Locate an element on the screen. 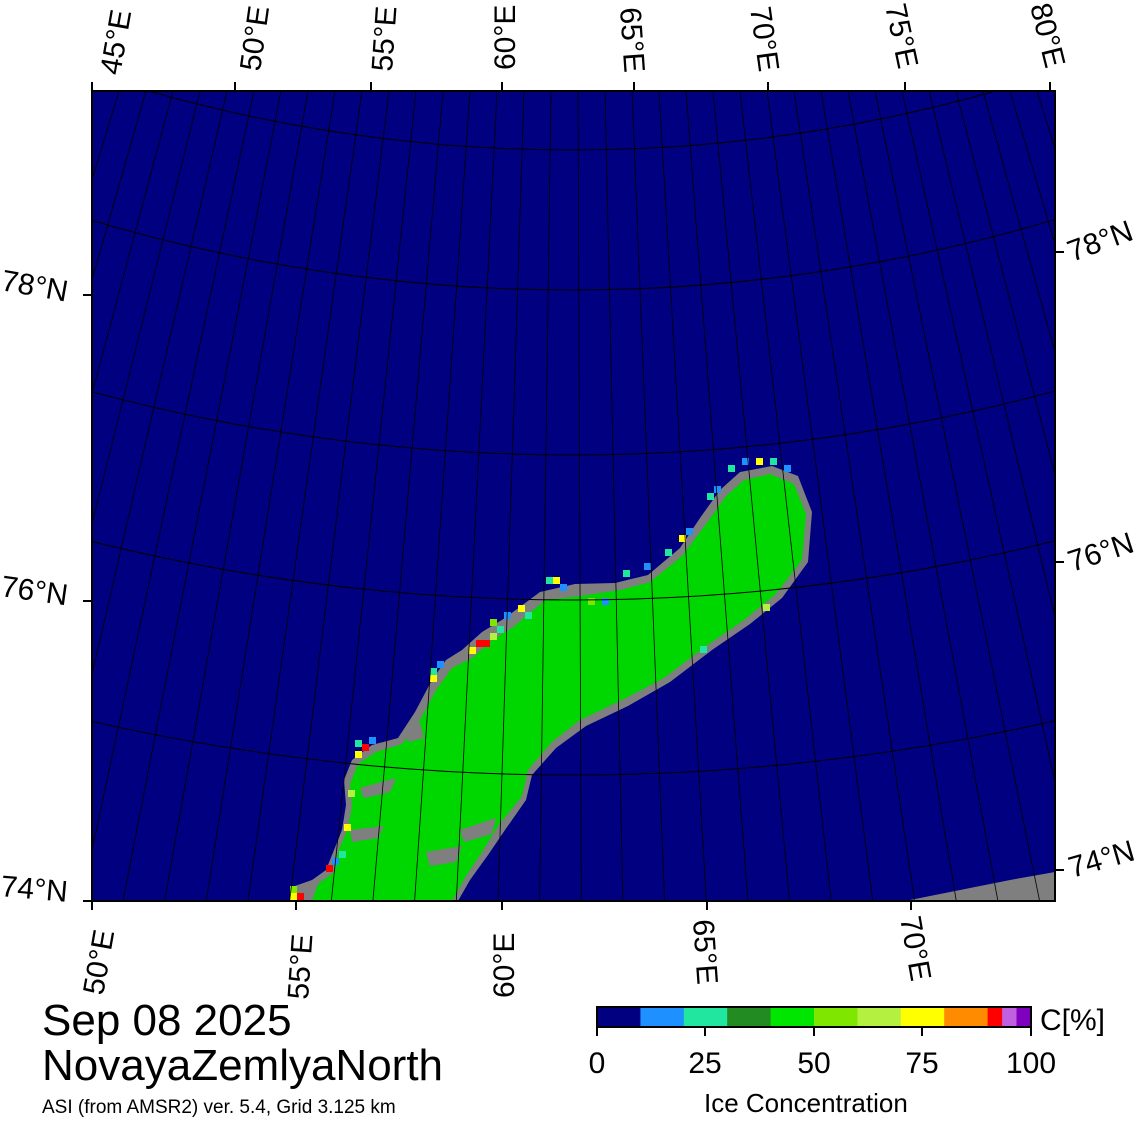 This screenshot has height=1123, width=1147. colorbar-unit: C[%] is located at coordinates (1072, 1020).